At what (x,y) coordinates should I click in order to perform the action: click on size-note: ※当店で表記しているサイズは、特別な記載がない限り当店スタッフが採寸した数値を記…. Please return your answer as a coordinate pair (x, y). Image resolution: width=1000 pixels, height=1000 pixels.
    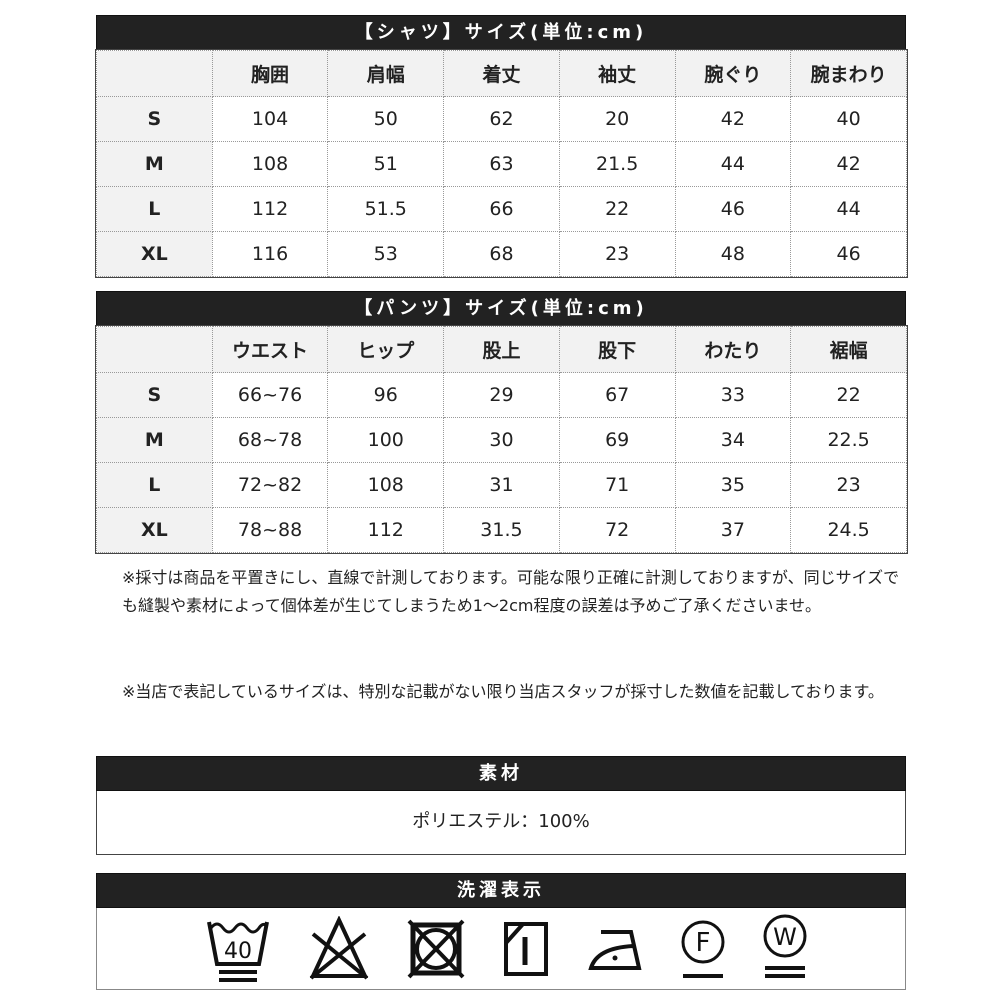
    Looking at the image, I should click on (503, 691).